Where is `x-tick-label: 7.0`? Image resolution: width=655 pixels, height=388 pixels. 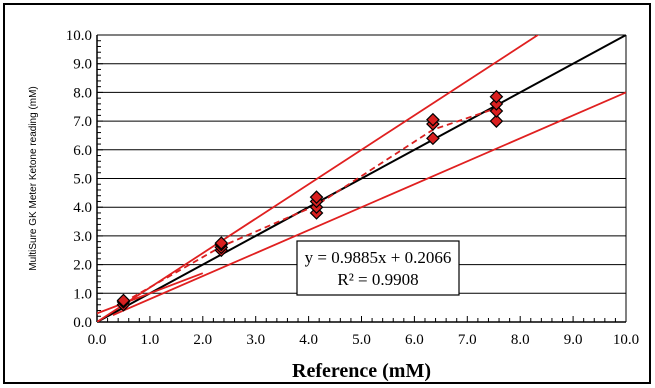 x-tick-label: 7.0 is located at coordinates (467, 340).